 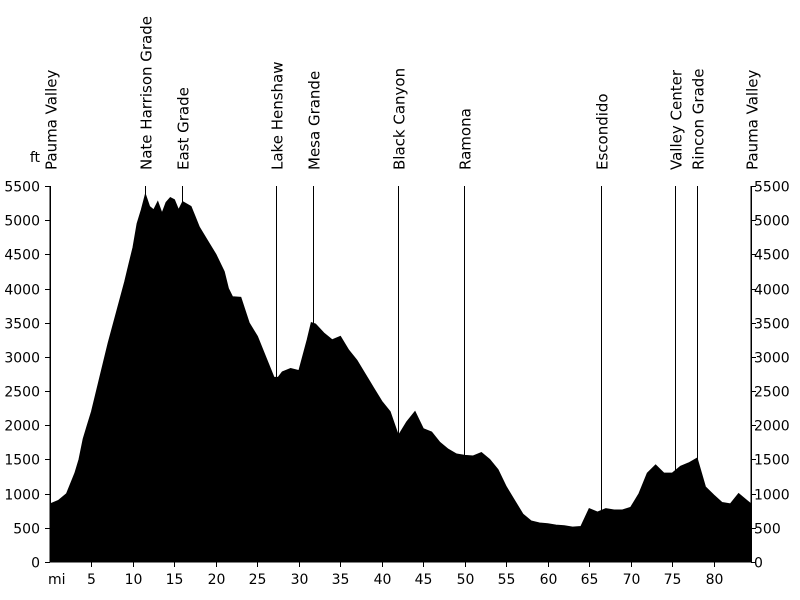 What do you see at coordinates (300, 580) in the screenshot?
I see `x-tick-label: 30` at bounding box center [300, 580].